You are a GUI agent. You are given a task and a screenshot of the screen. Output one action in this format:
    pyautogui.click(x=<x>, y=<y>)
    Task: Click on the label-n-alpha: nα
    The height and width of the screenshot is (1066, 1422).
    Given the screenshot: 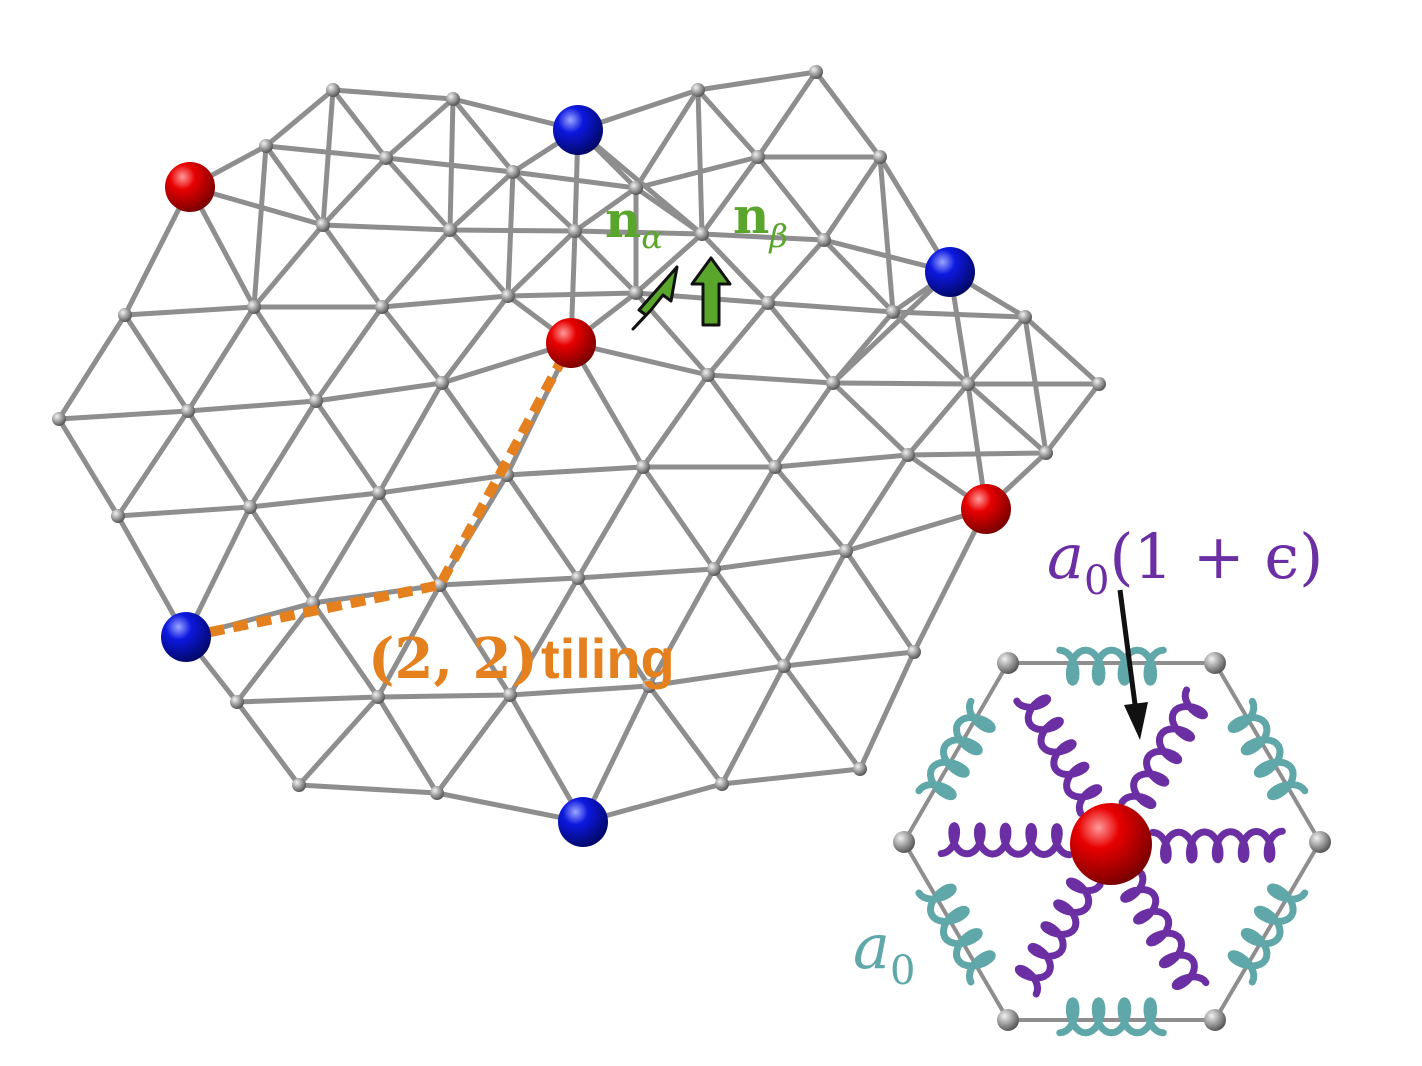 What is the action you would take?
    pyautogui.click(x=634, y=223)
    